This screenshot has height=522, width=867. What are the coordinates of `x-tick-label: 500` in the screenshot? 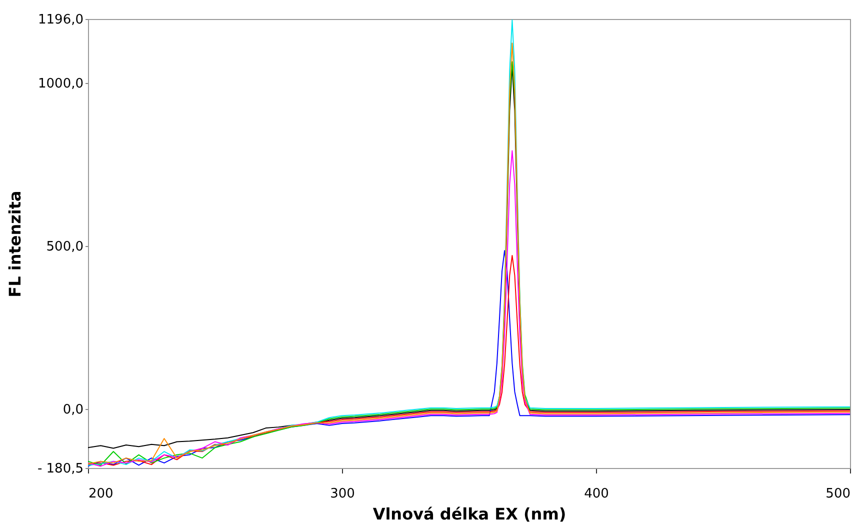 It's located at (838, 494).